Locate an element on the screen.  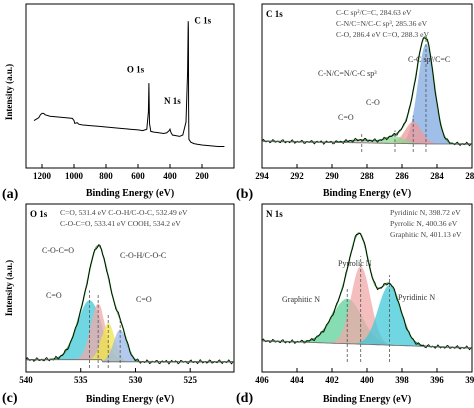
xtick-label: 288 is located at coordinates (367, 176).